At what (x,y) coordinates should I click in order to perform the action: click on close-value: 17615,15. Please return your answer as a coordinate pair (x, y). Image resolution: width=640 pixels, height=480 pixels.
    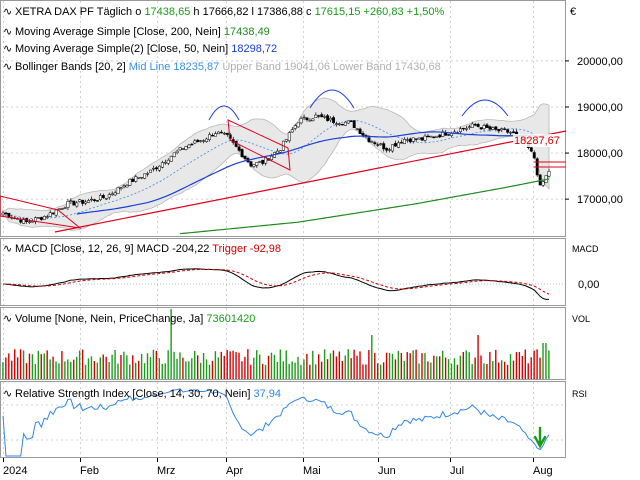
    Looking at the image, I should click on (338, 12).